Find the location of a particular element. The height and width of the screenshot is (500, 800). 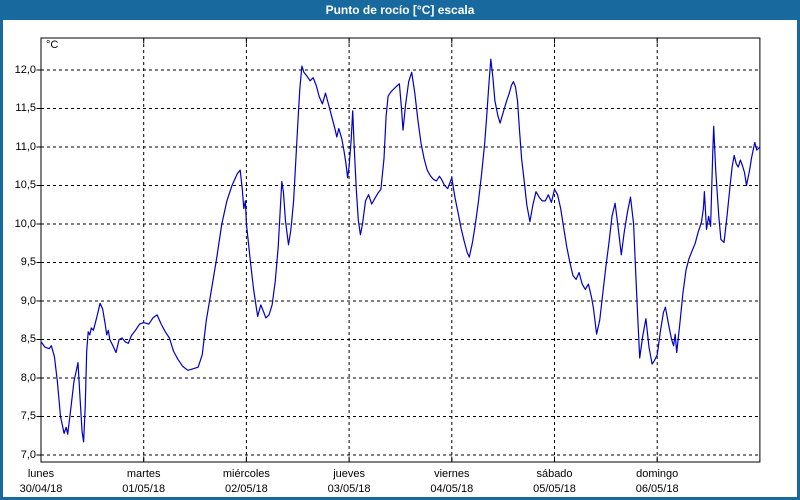

y-tick-label: 9,0 is located at coordinates (28, 300).